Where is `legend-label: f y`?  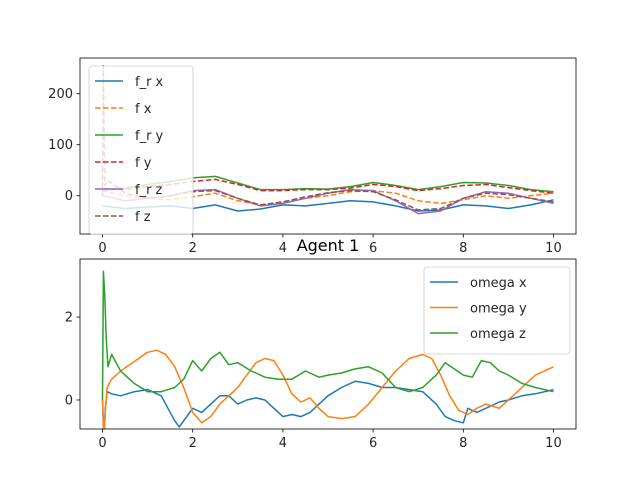 legend-label: f y is located at coordinates (143, 163).